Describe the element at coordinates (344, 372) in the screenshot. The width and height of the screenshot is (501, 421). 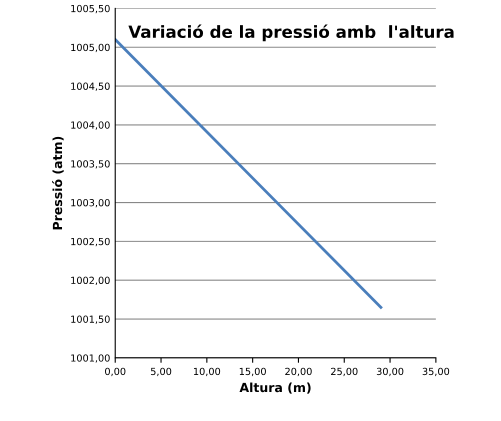
I see `x-tick-label: 25,00` at that location.